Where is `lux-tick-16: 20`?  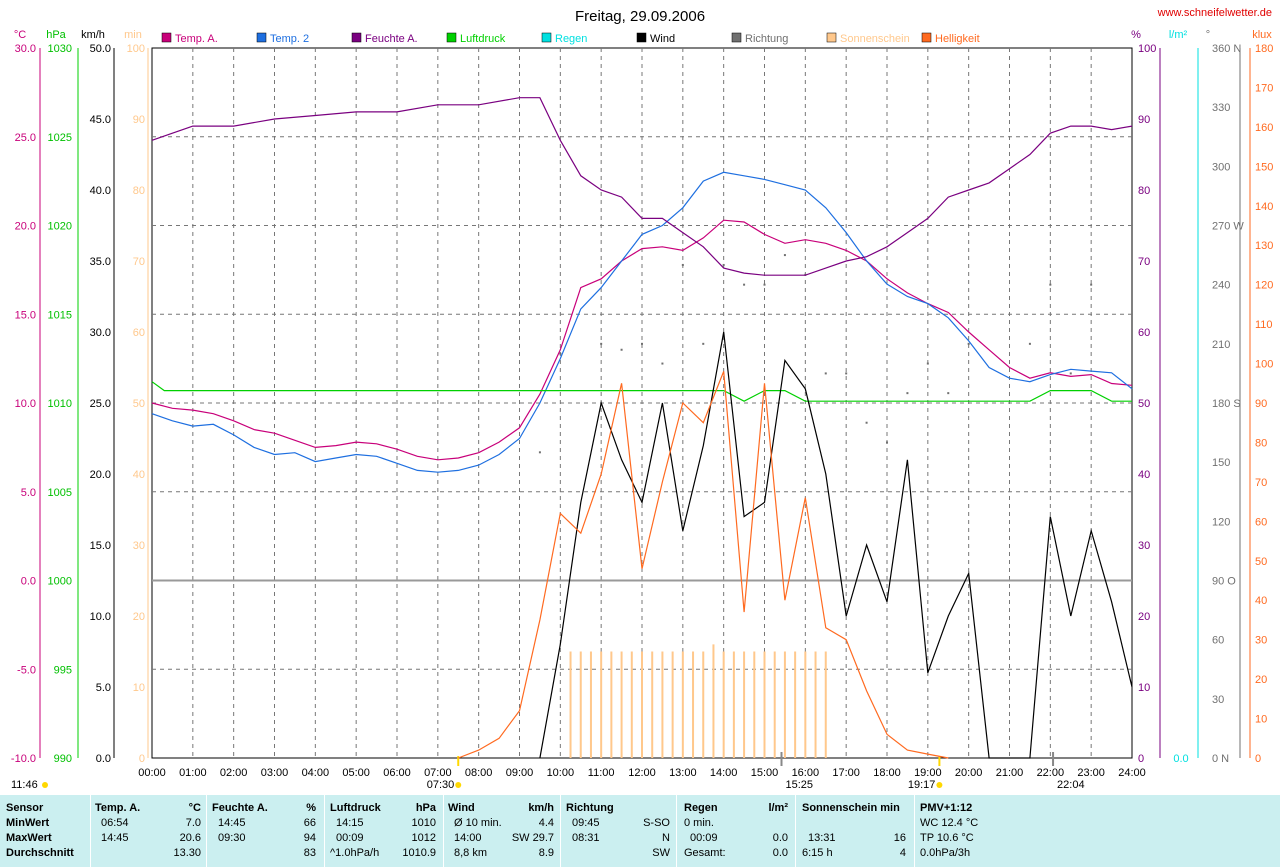 lux-tick-16: 20 is located at coordinates (1261, 680).